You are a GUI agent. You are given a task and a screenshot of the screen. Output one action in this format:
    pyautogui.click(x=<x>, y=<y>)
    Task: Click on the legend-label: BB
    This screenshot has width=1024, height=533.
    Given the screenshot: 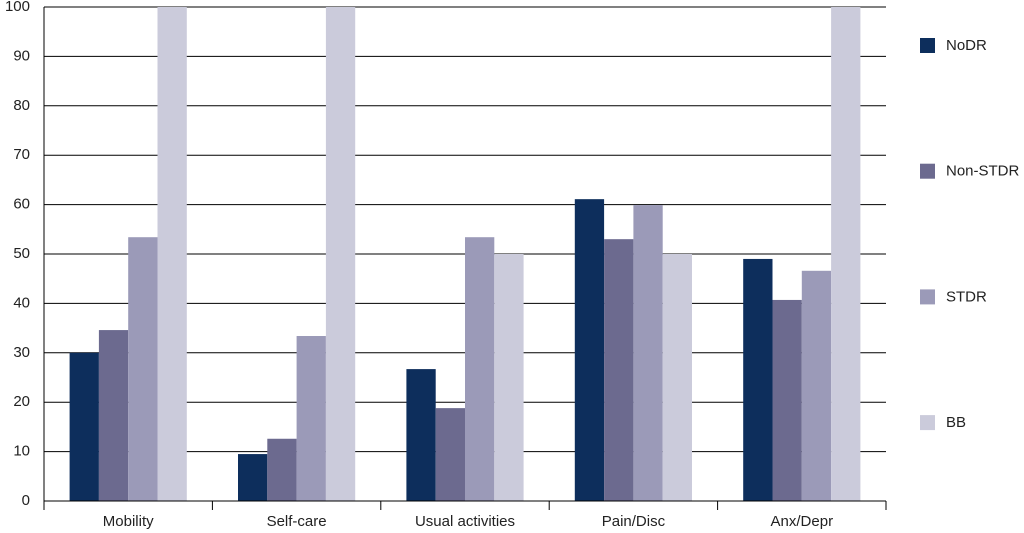 What is the action you would take?
    pyautogui.click(x=956, y=422)
    